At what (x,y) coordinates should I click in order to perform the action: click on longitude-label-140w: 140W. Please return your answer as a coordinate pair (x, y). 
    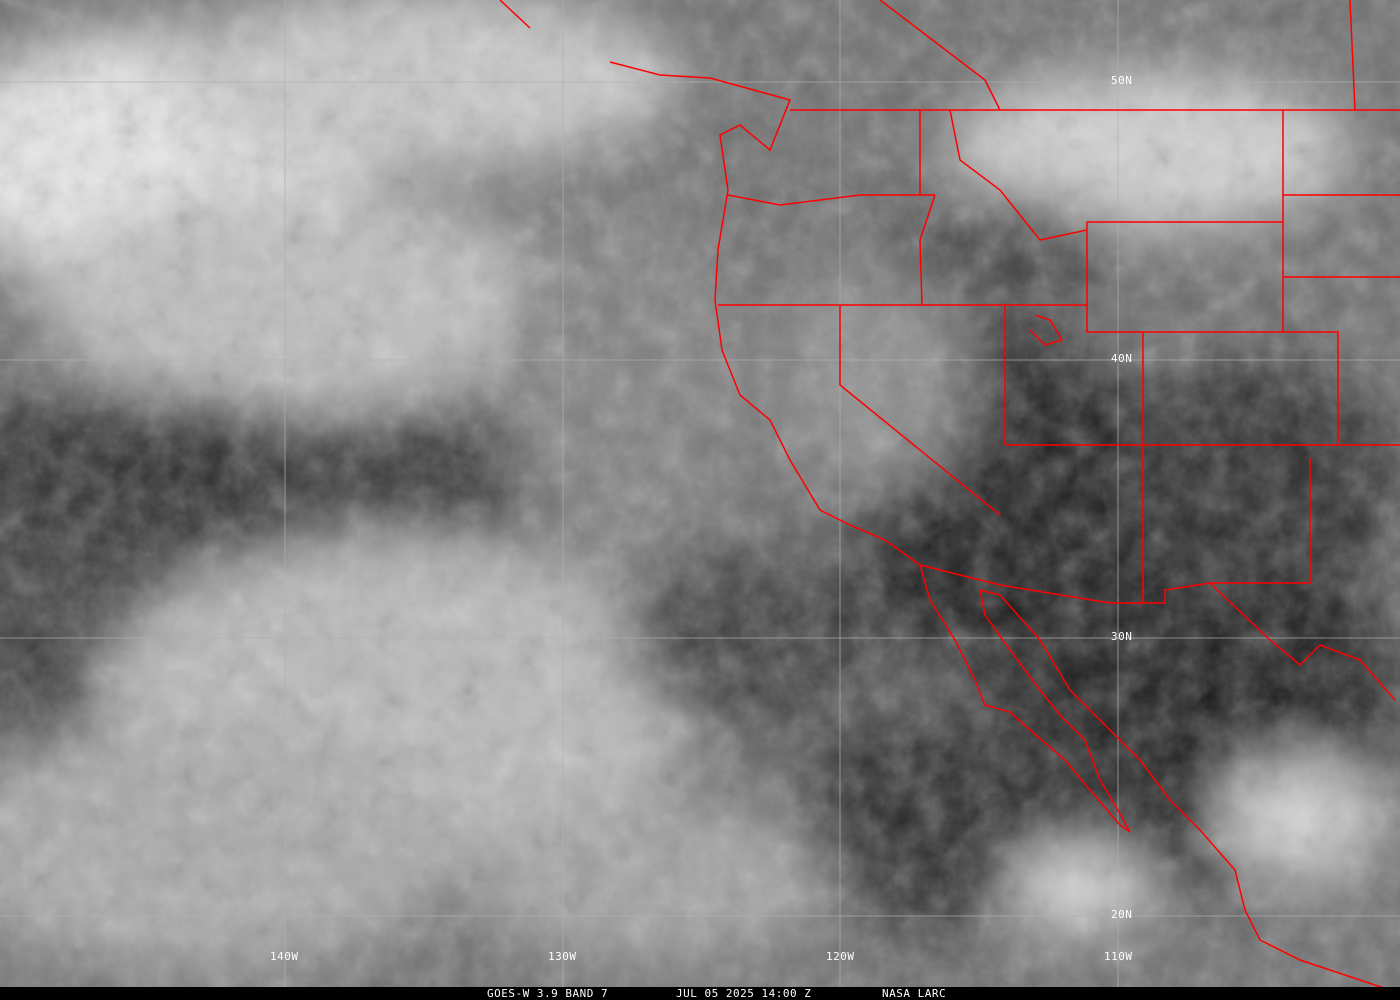
    Looking at the image, I should click on (284, 956).